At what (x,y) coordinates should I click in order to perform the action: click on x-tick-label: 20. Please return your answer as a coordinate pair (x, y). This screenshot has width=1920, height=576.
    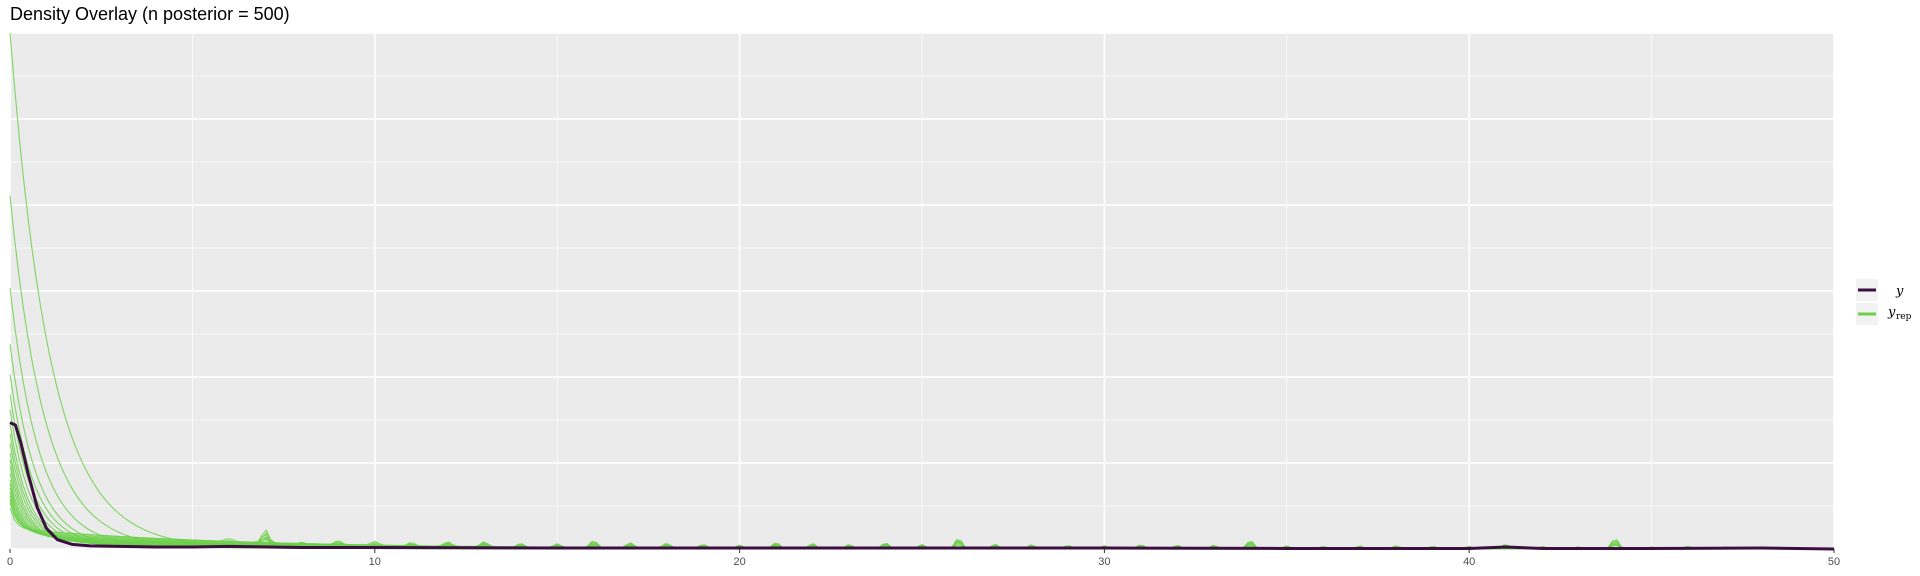
    Looking at the image, I should click on (739, 562).